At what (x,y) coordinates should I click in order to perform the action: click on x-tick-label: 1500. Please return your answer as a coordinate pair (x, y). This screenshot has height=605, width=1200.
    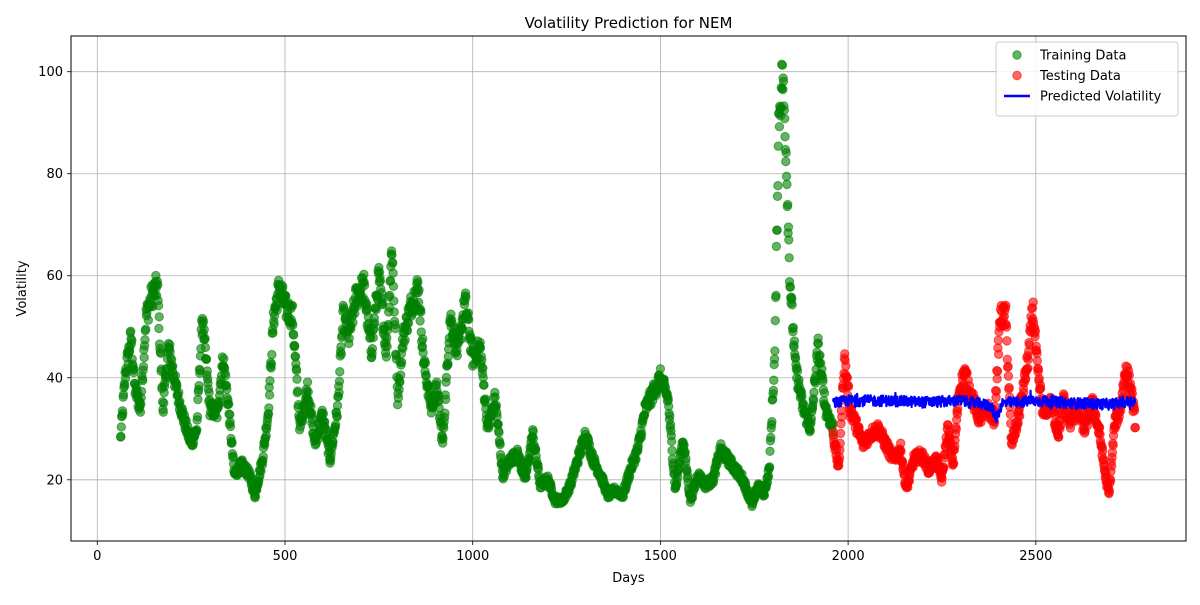
    Looking at the image, I should click on (660, 556).